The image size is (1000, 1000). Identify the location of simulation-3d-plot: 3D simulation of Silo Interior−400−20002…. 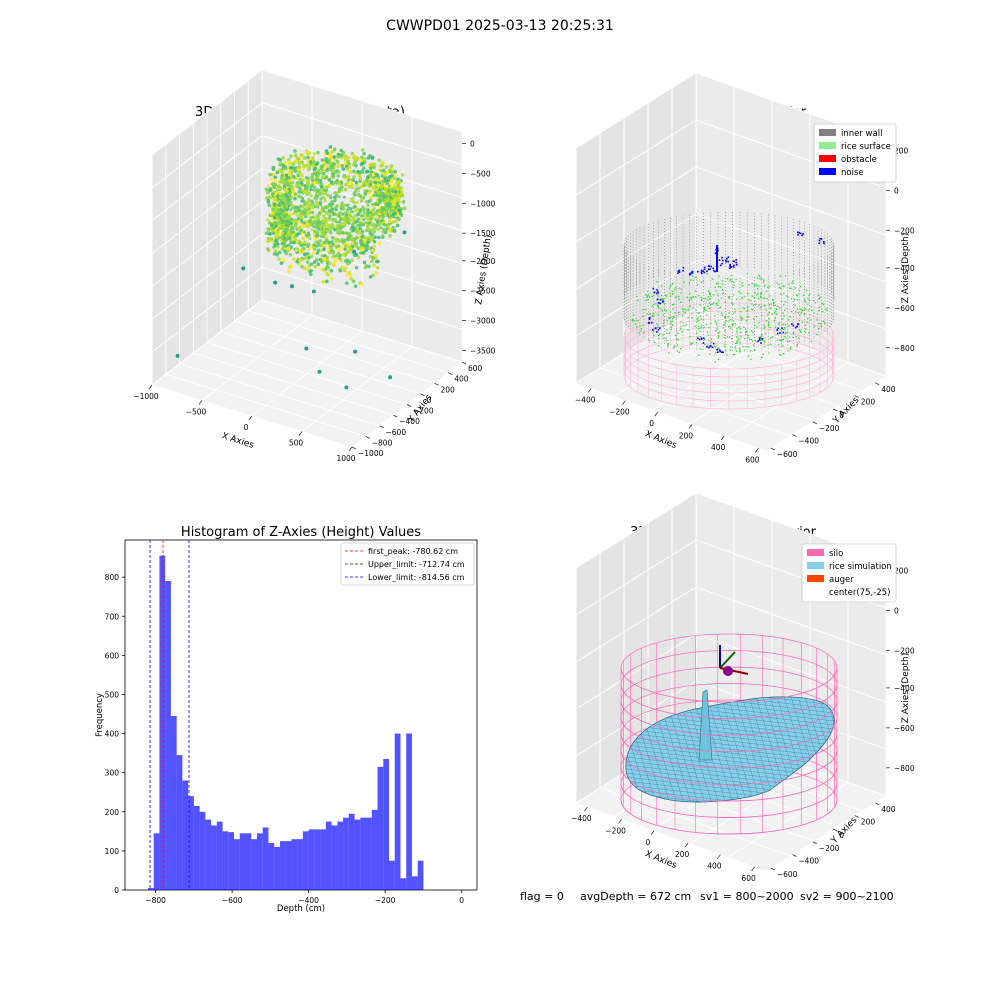
(743, 687).